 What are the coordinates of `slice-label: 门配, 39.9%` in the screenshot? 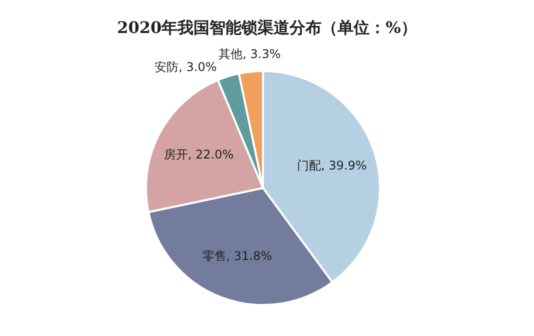 It's located at (332, 165).